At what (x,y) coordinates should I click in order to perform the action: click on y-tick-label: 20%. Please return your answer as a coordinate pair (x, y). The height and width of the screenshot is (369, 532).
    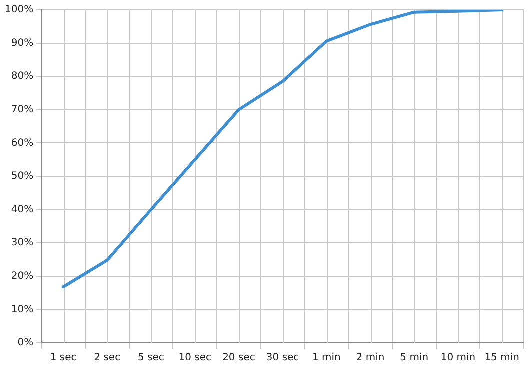
    Looking at the image, I should click on (22, 276).